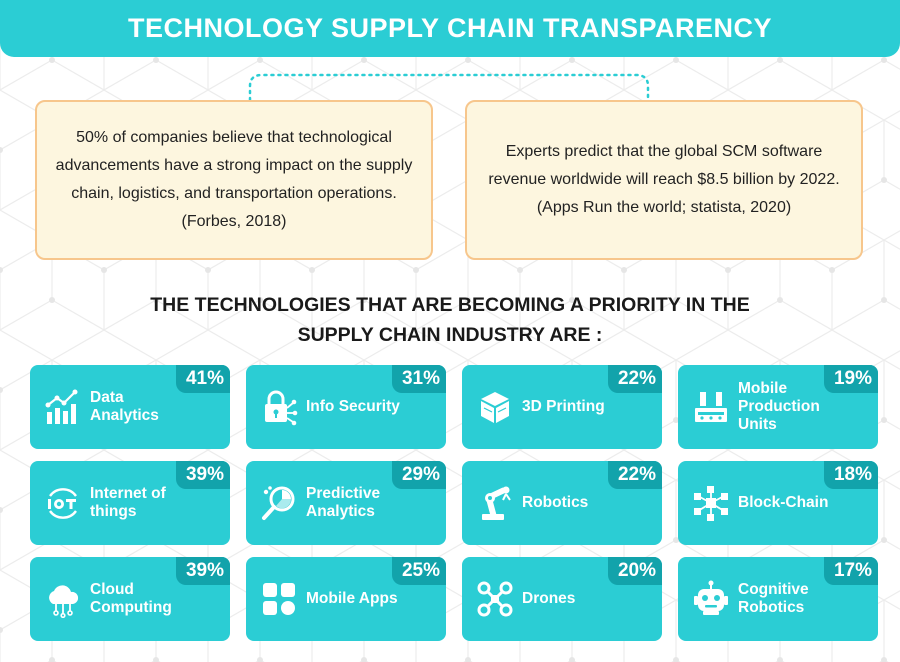  I want to click on tech-label: Predictive Analytics, so click(343, 502).